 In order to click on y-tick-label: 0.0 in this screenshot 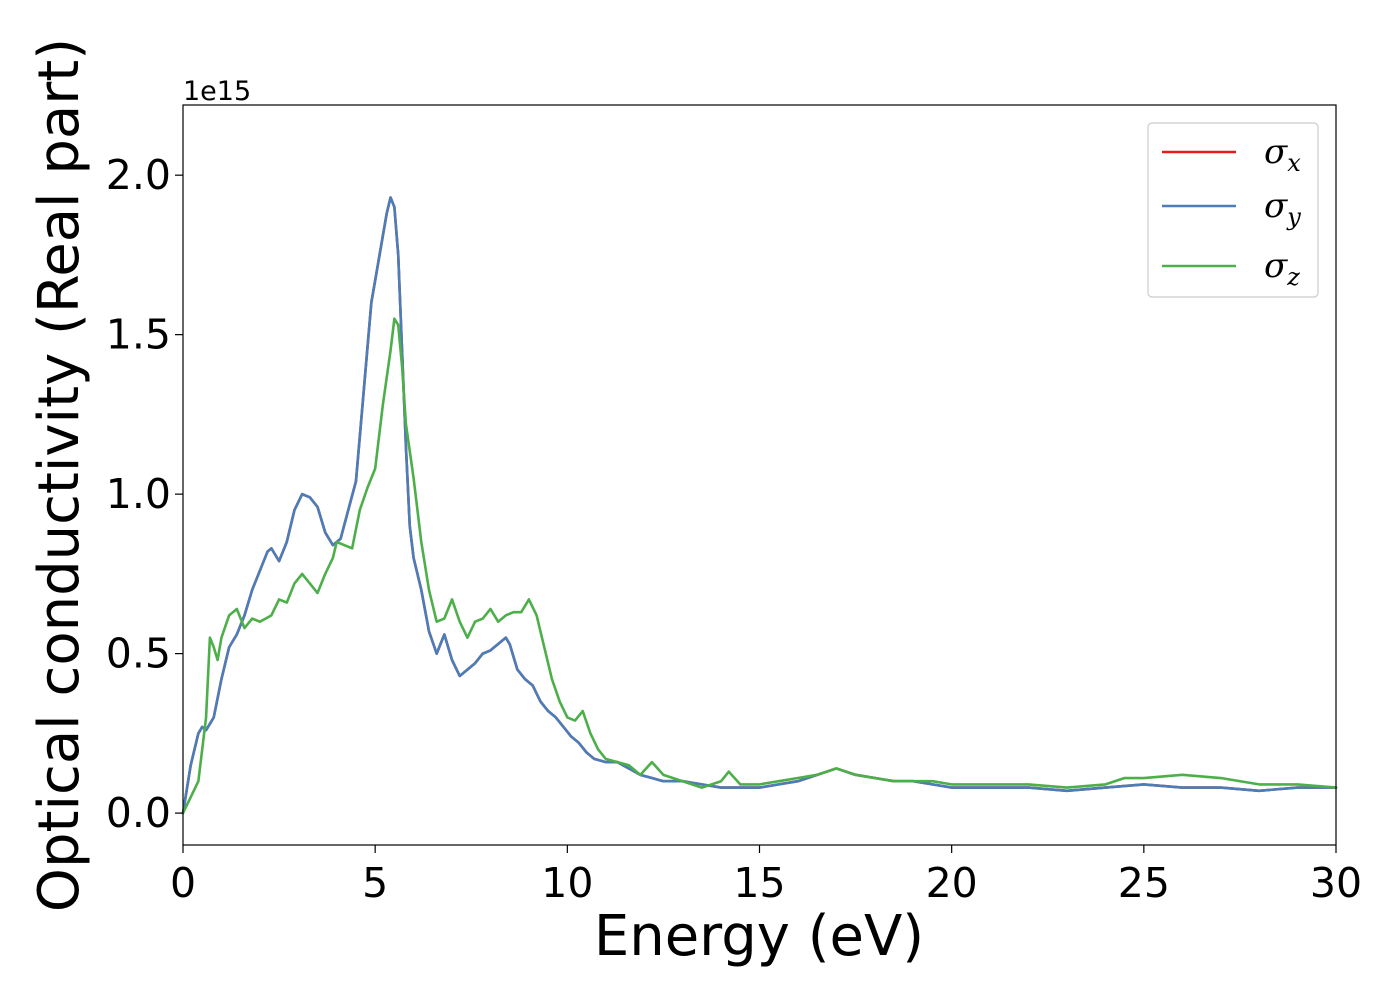, I will do `click(138, 813)`.